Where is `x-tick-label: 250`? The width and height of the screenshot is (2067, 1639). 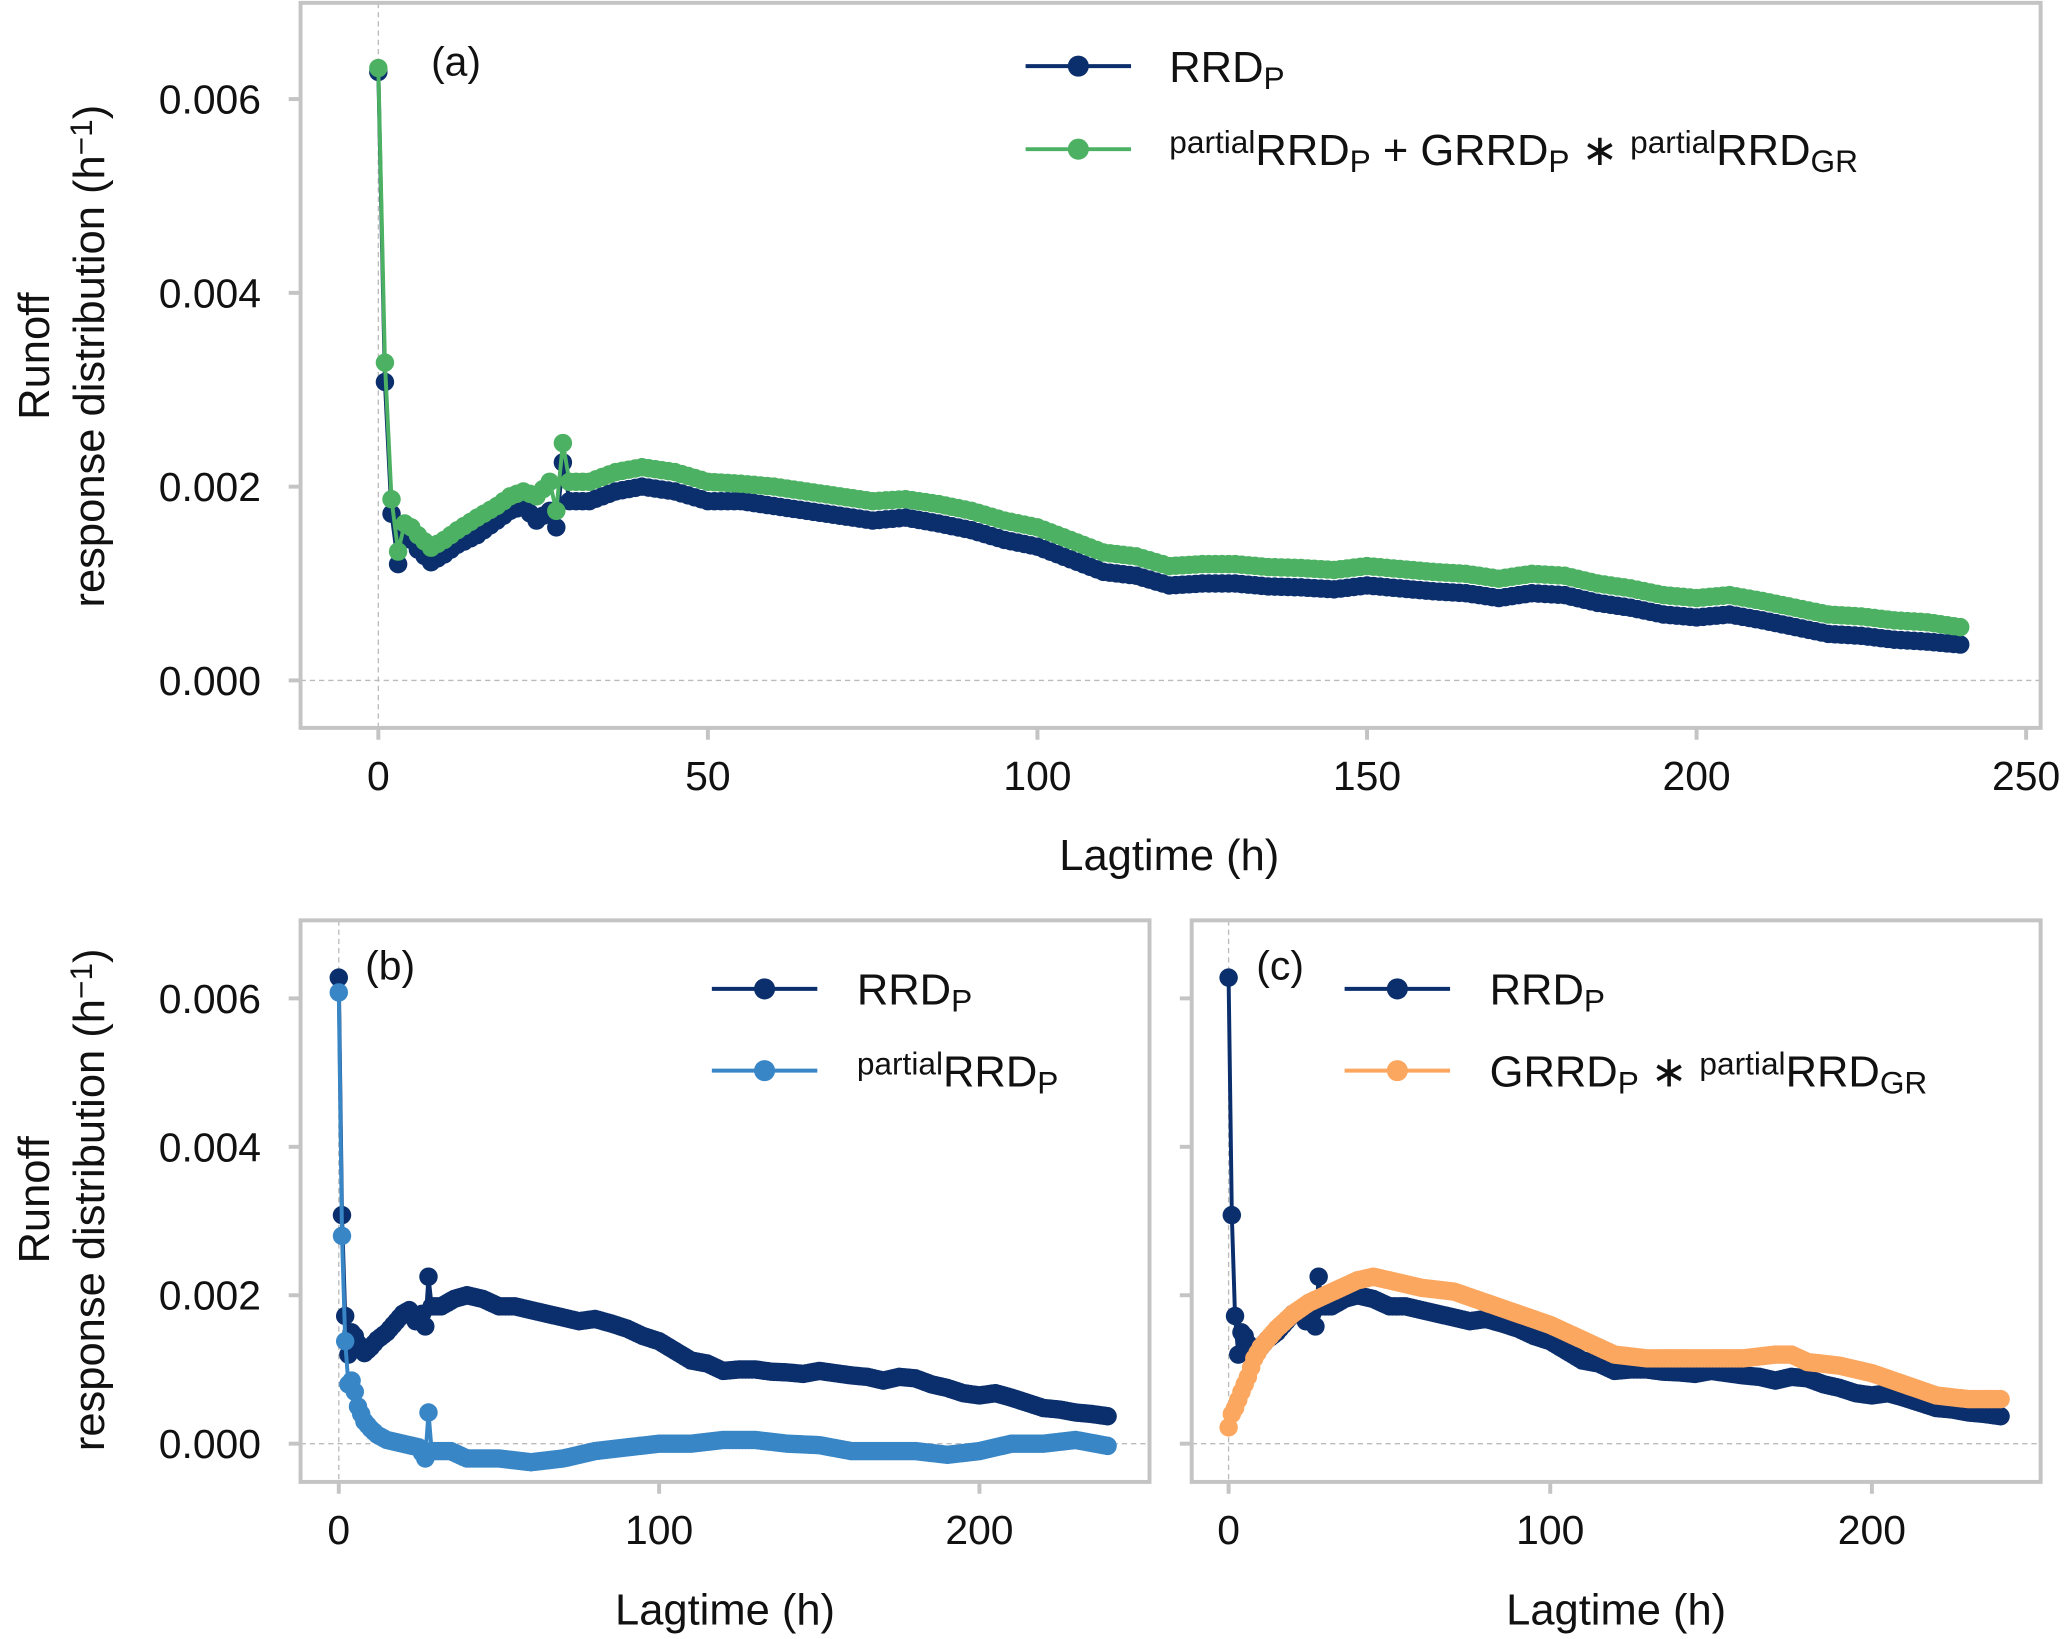
x-tick-label: 250 is located at coordinates (2026, 776).